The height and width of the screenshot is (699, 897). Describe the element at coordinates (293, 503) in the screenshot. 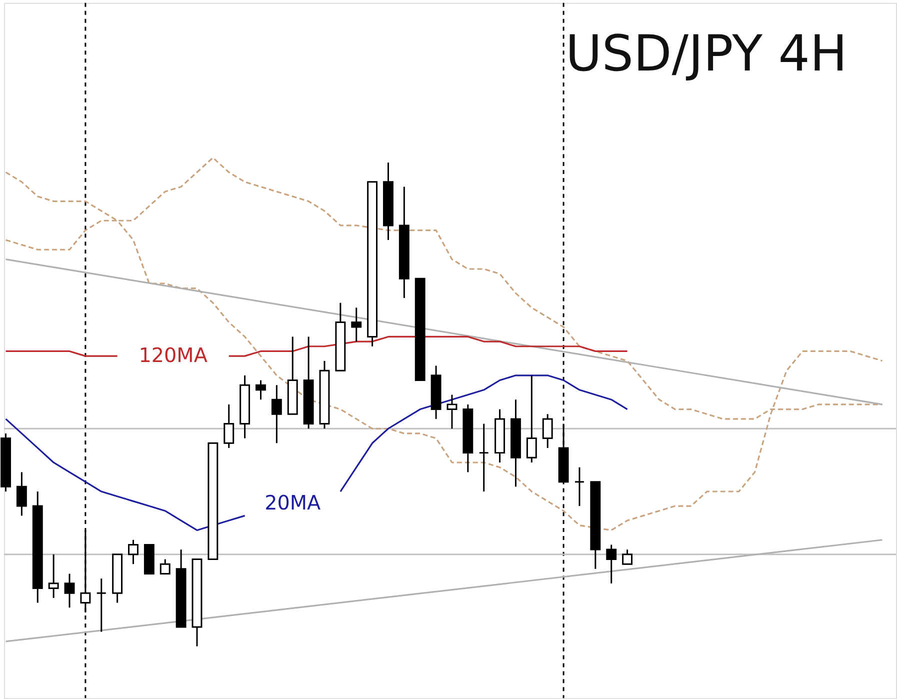

I see `series-label: 20MA` at that location.